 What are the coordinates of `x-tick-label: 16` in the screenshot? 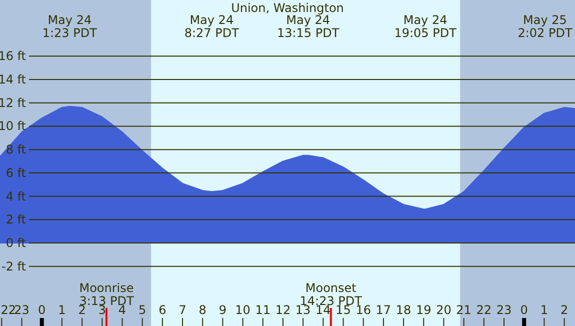 It's located at (363, 310).